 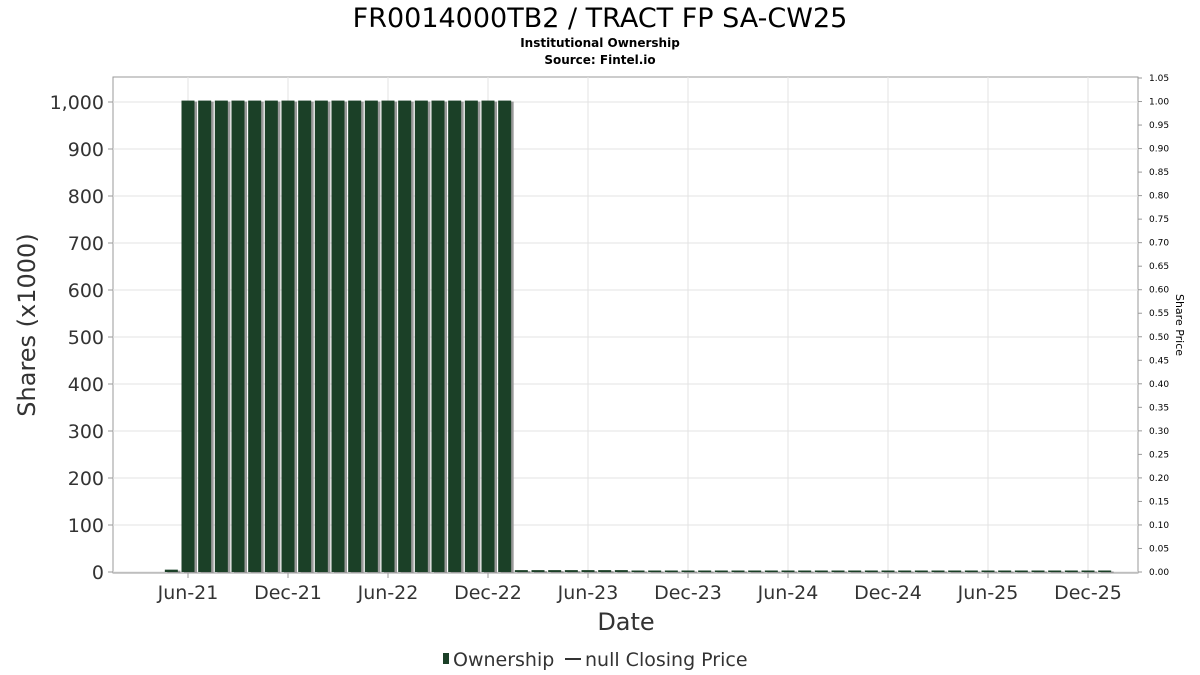 I want to click on right-tick-label: 0.65, so click(x=1159, y=267).